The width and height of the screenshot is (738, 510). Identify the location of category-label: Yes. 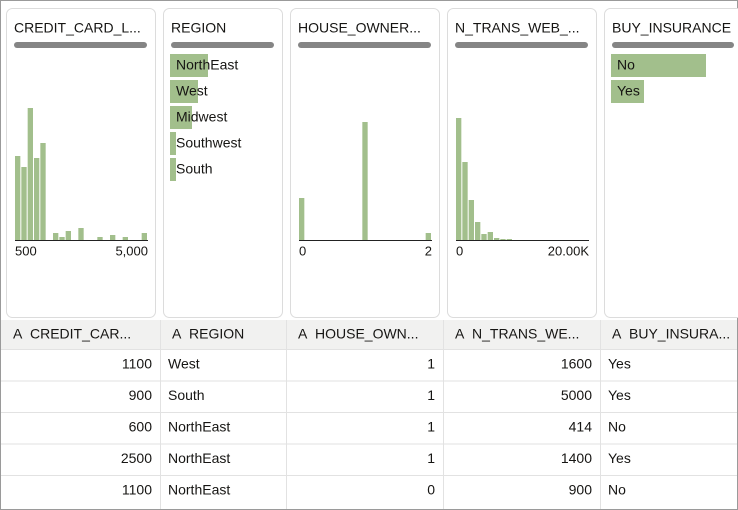
(628, 91).